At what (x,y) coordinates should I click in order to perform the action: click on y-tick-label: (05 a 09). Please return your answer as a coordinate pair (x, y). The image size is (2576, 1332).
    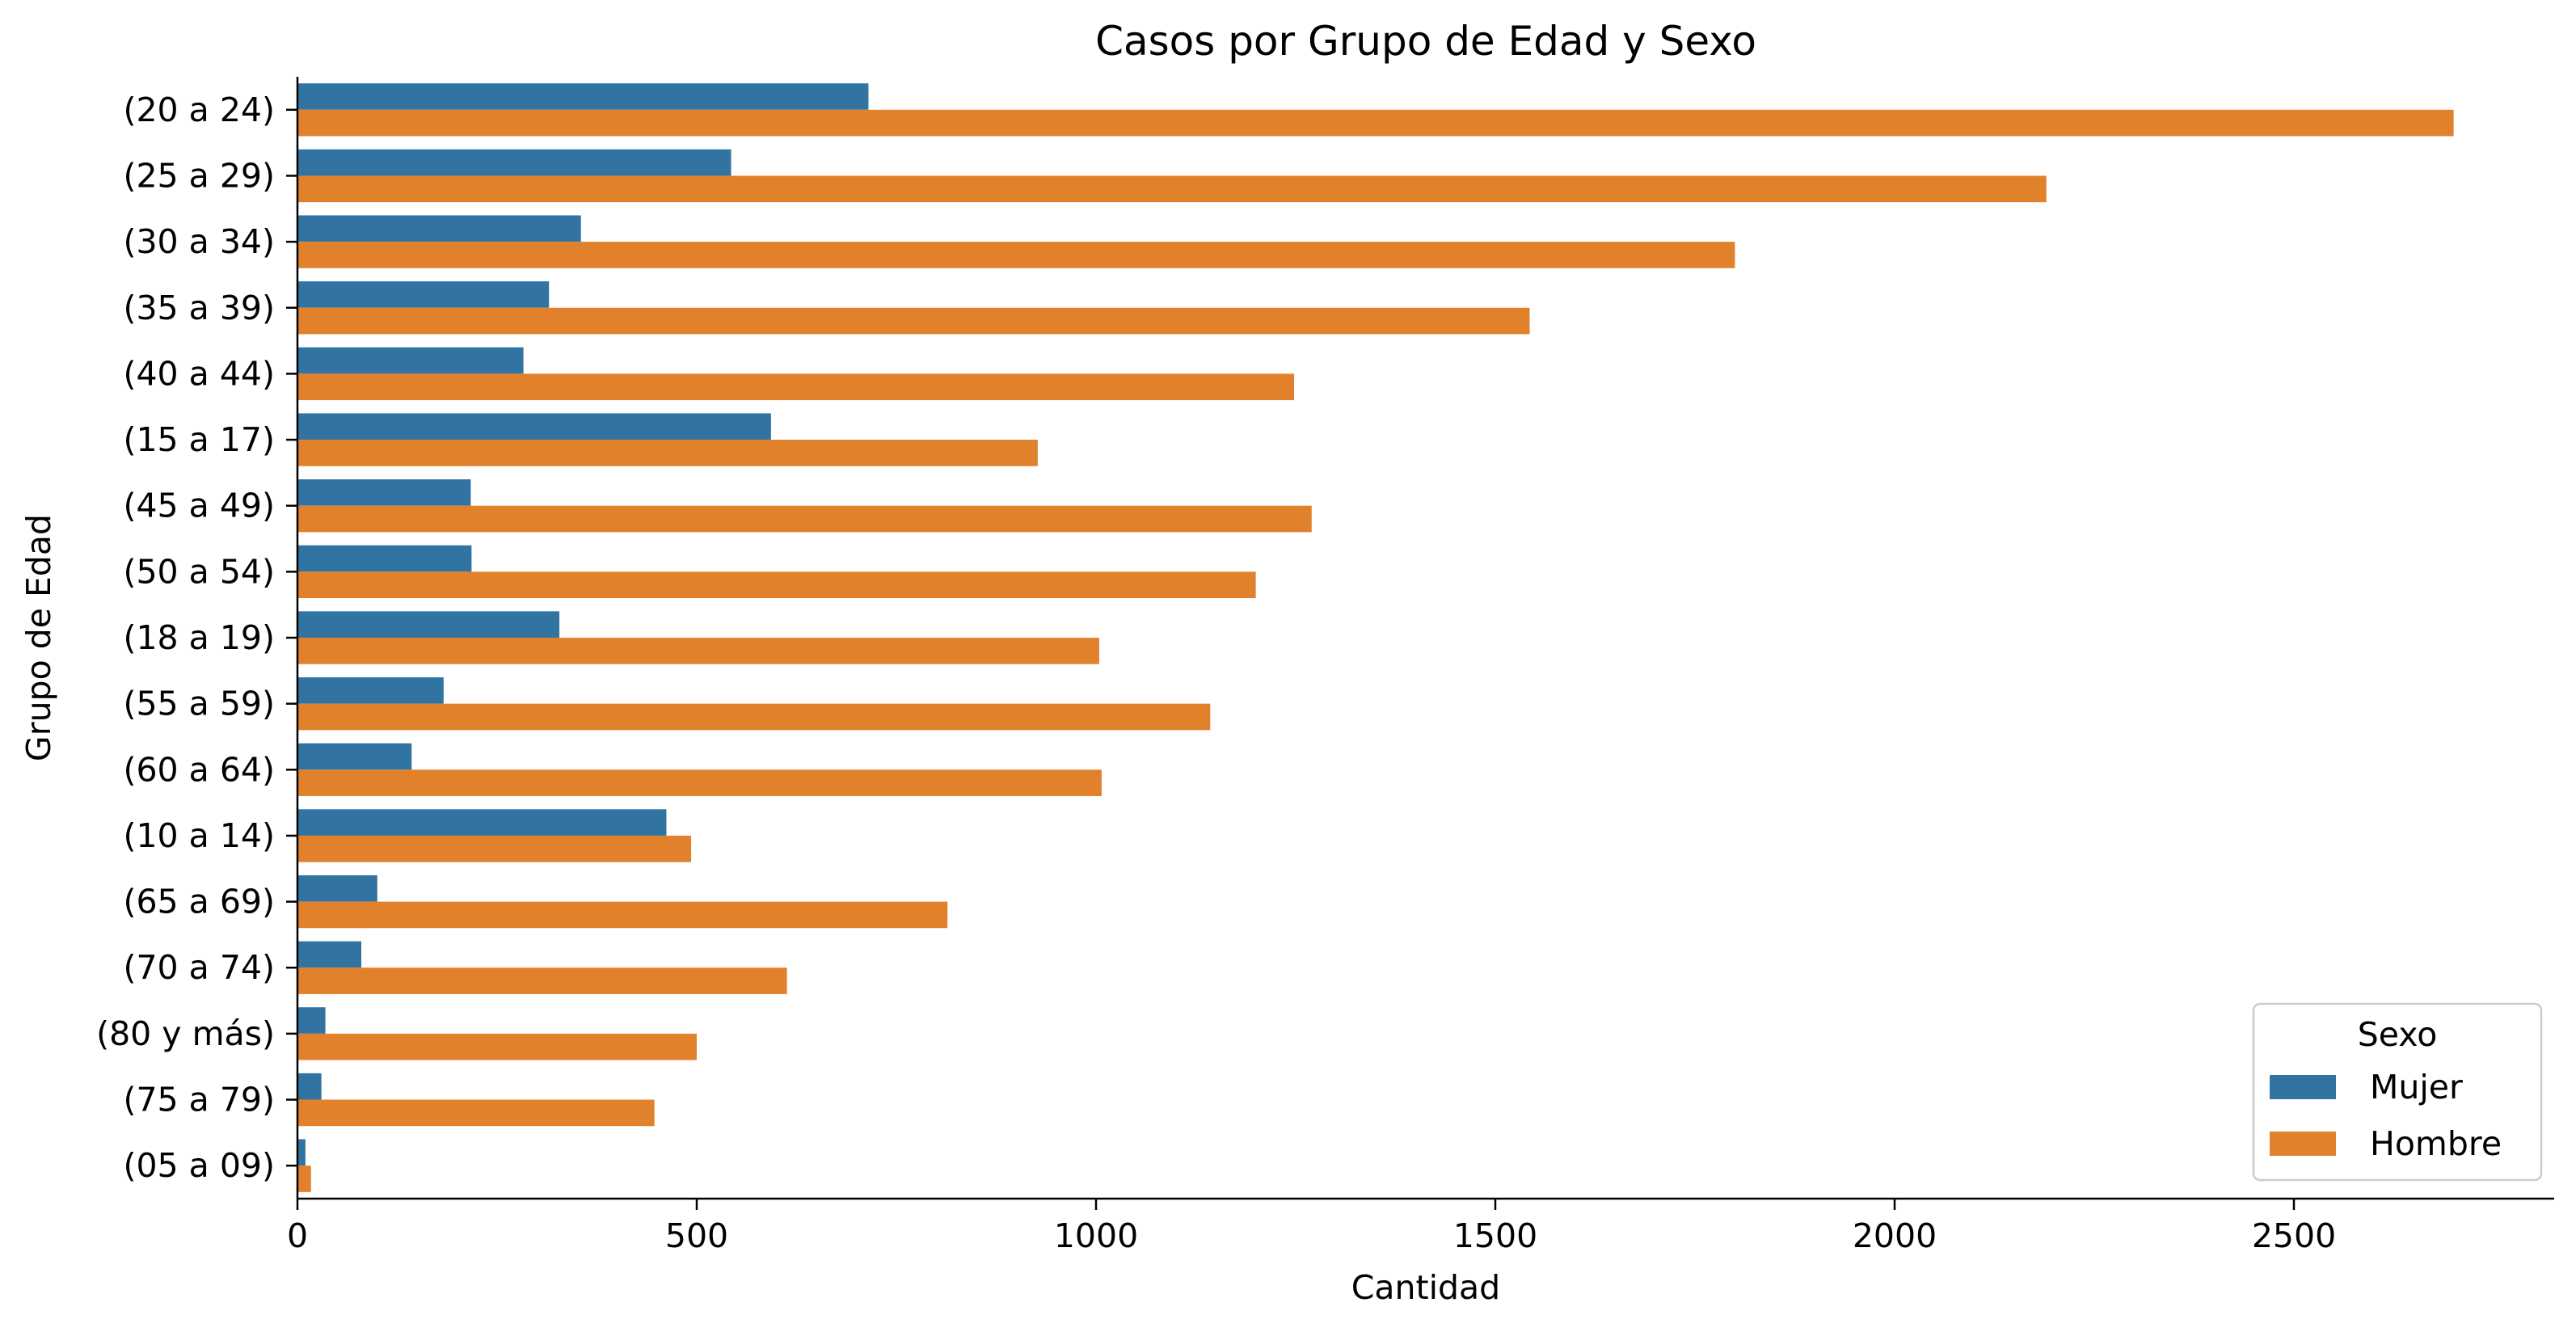
    Looking at the image, I should click on (199, 1165).